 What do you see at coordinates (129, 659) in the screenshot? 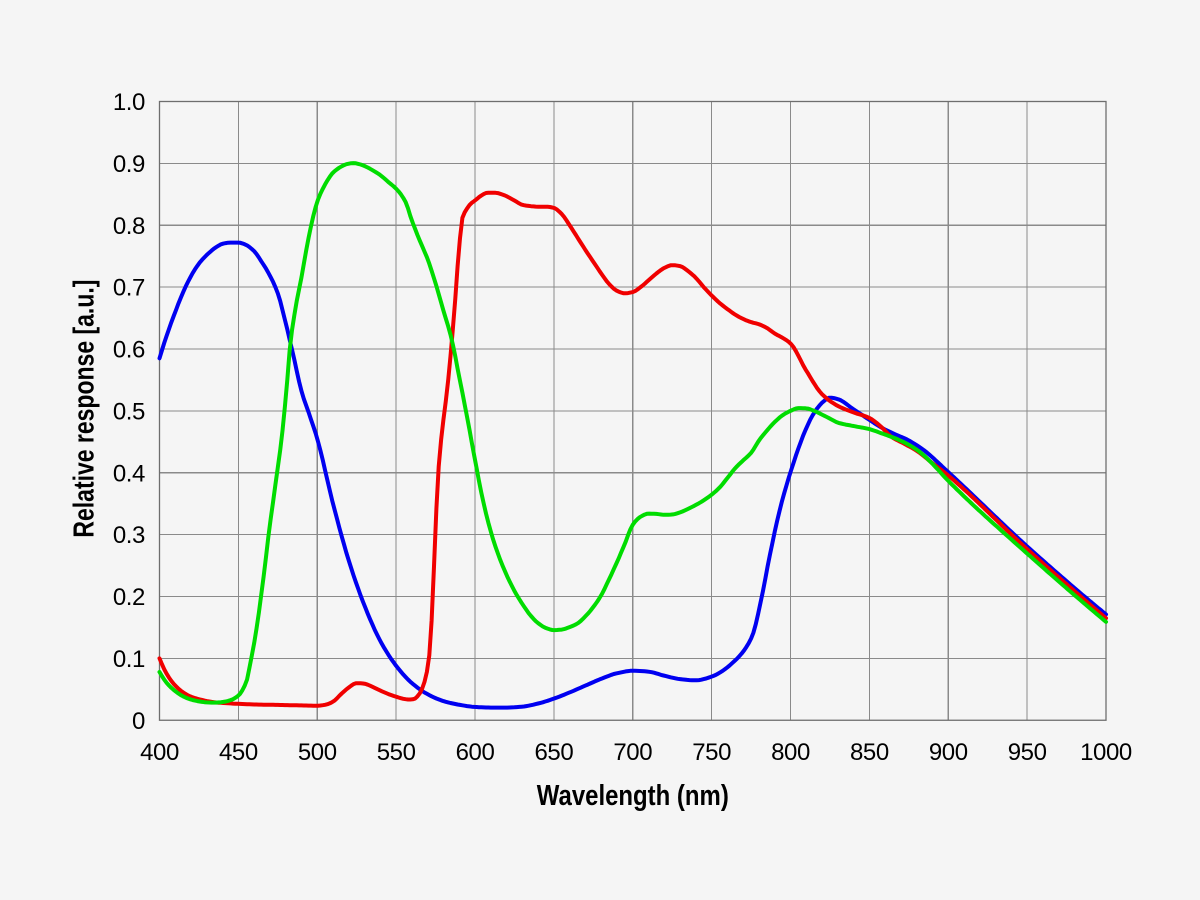
I see `svg-text: 0.1` at bounding box center [129, 659].